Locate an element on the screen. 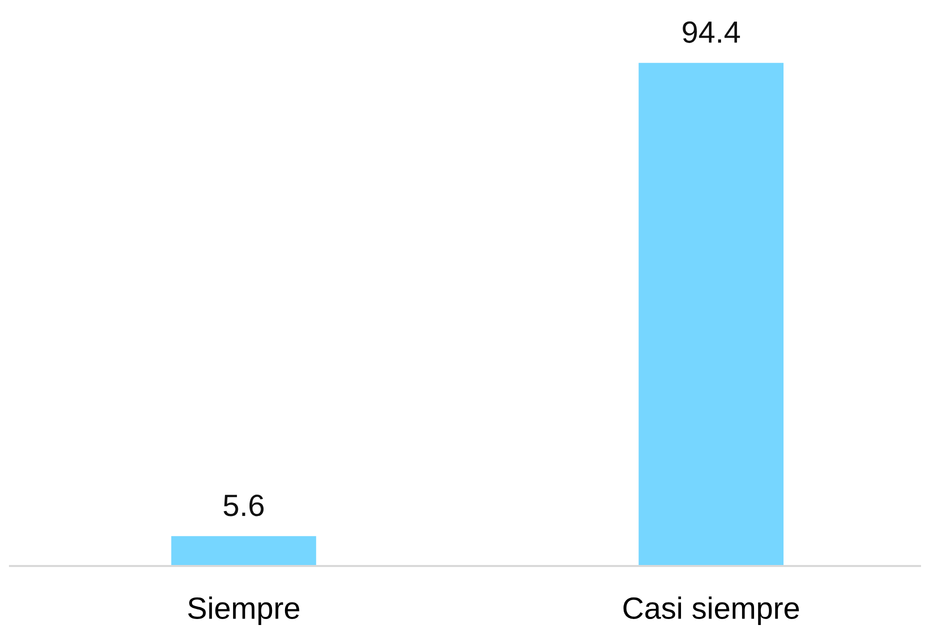  data-label: 5.6 is located at coordinates (244, 505).